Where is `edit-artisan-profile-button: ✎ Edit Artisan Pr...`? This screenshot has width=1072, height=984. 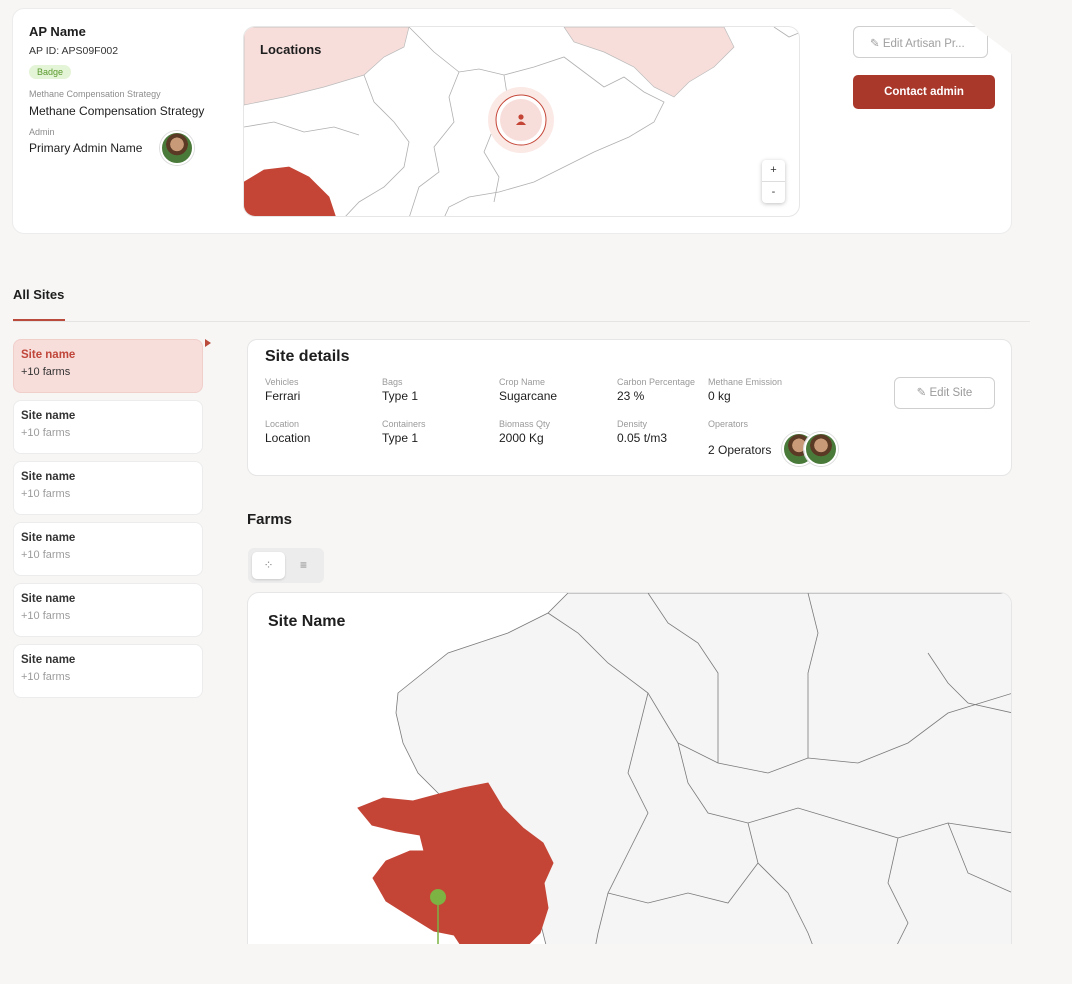 edit-artisan-profile-button: ✎ Edit Artisan Pr... is located at coordinates (920, 42).